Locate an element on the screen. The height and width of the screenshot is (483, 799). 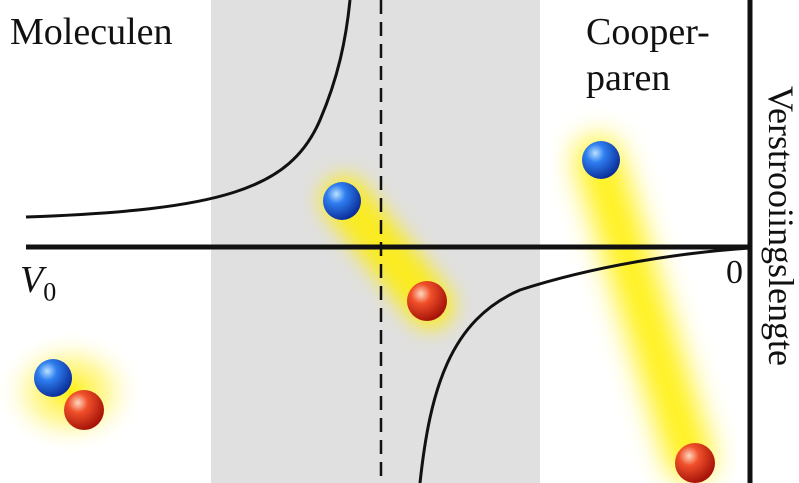
cooper-pair-glow is located at coordinates (644, 309).